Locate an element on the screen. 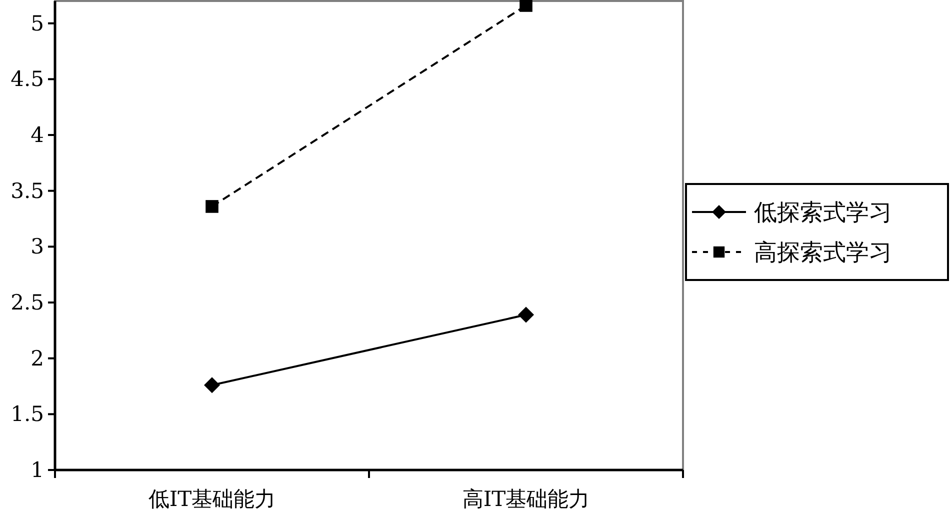 The width and height of the screenshot is (952, 515). y-tick-label: 4 is located at coordinates (37, 135).